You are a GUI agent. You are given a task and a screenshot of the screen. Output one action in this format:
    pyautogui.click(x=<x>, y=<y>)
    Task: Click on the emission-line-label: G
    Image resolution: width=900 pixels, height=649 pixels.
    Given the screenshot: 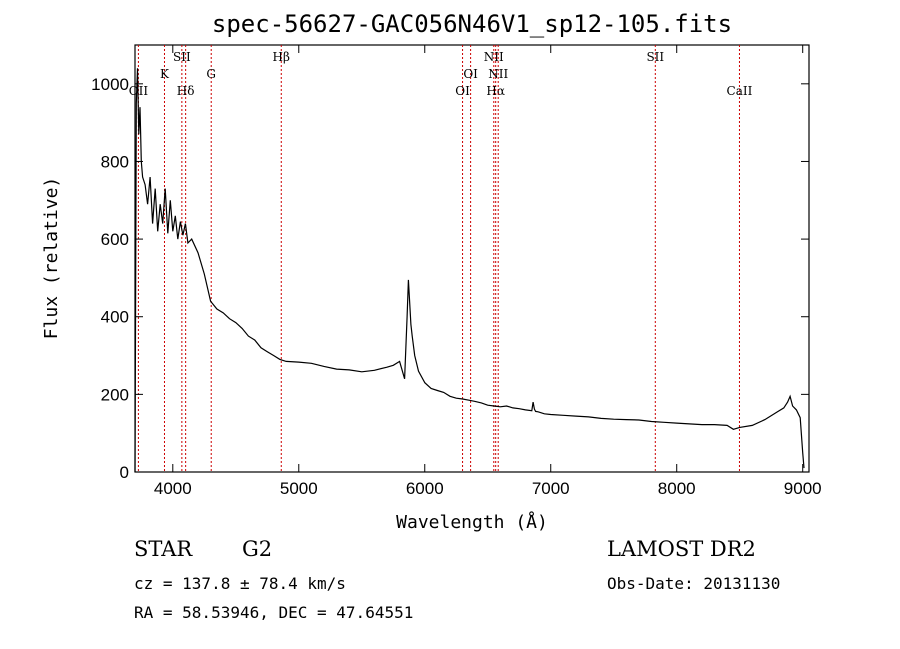 What is the action you would take?
    pyautogui.click(x=211, y=74)
    